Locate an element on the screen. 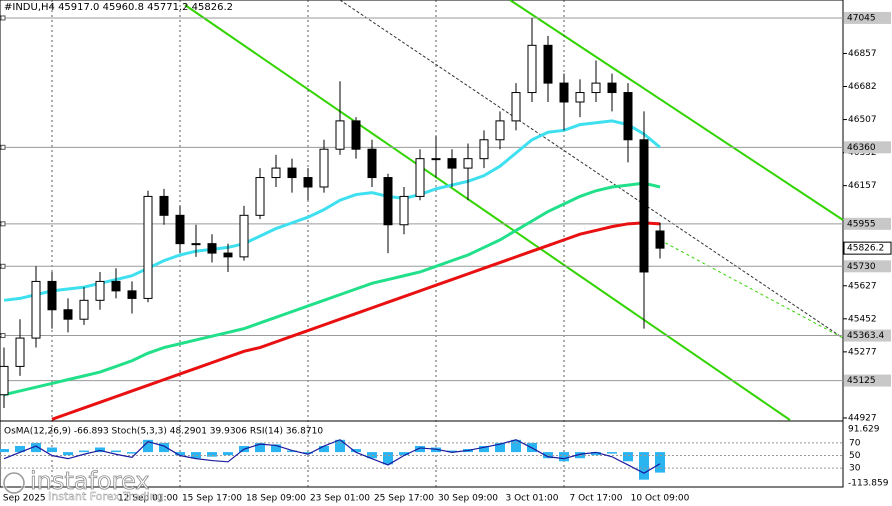 The width and height of the screenshot is (892, 506). x-tick-label: 15 Sep 17:00 is located at coordinates (212, 499).